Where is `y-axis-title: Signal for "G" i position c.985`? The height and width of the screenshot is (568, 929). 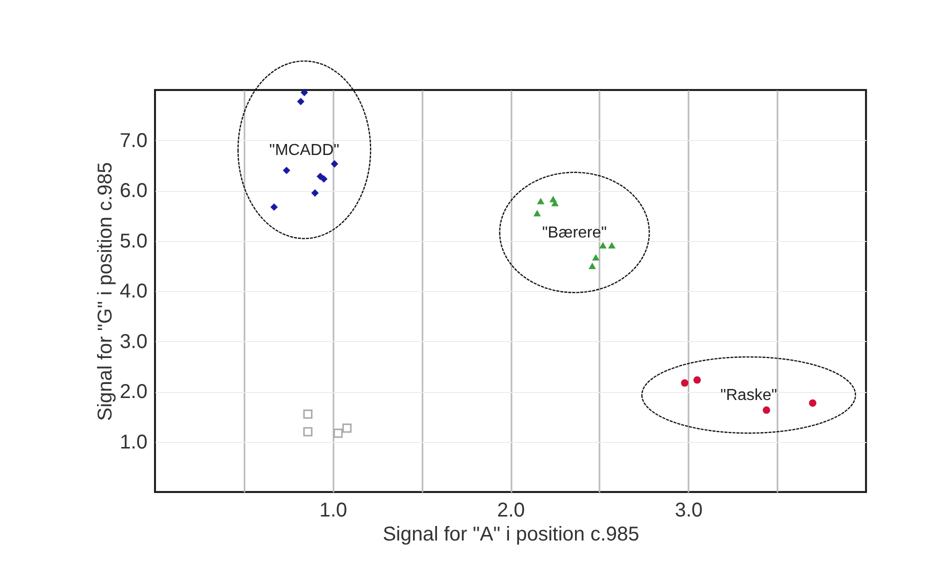
y-axis-title: Signal for "G" i position c.985 is located at coordinates (105, 291).